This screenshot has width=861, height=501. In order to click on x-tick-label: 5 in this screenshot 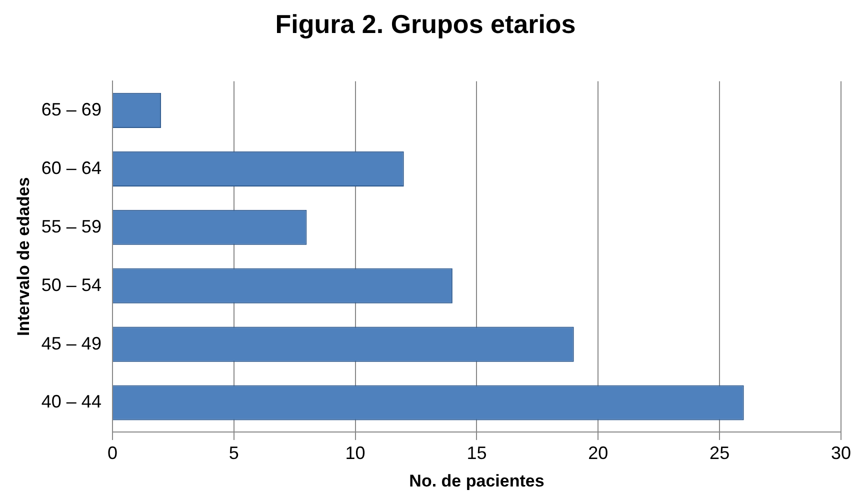, I will do `click(233, 452)`.